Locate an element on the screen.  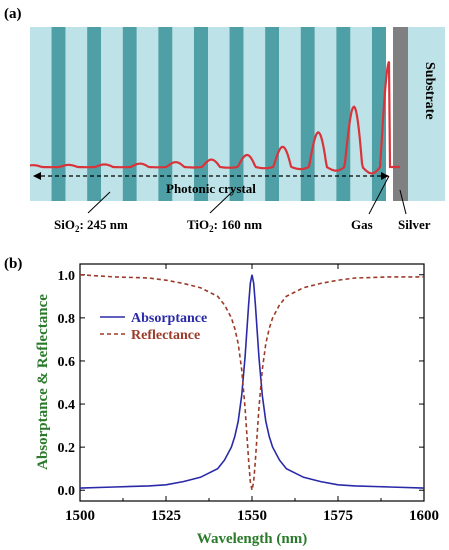
substrate-label: Substrate is located at coordinates (429, 91).